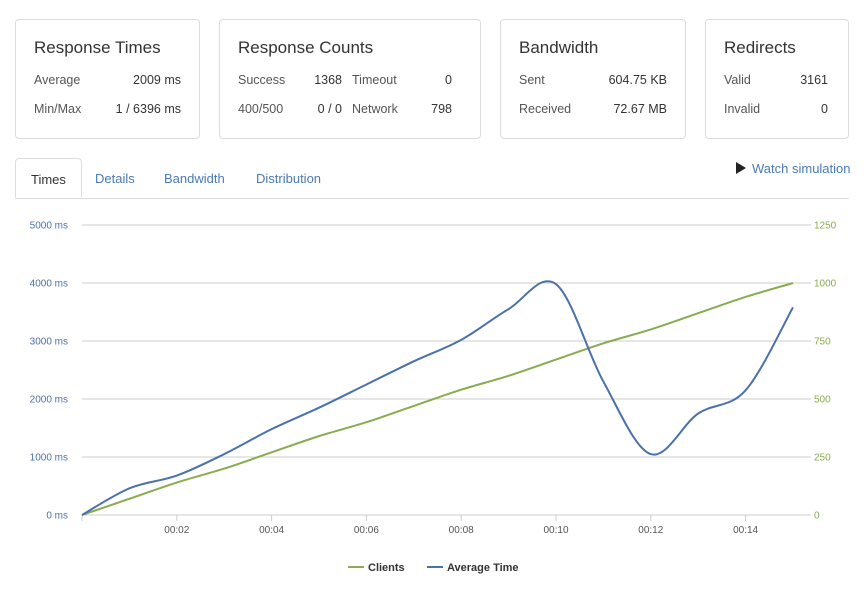 The image size is (866, 616). I want to click on network-value: 798, so click(441, 109).